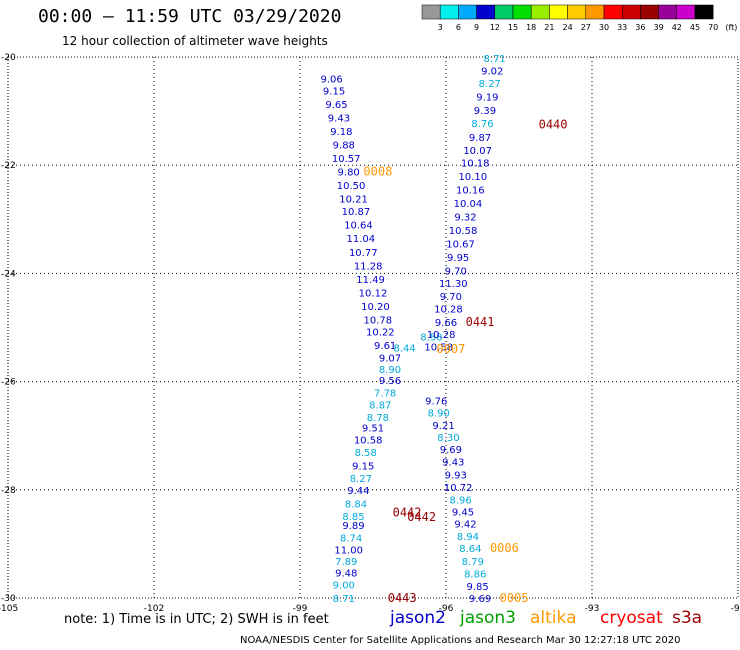 The image size is (740, 650). What do you see at coordinates (353, 200) in the screenshot?
I see `wave-height-label: 10.21` at bounding box center [353, 200].